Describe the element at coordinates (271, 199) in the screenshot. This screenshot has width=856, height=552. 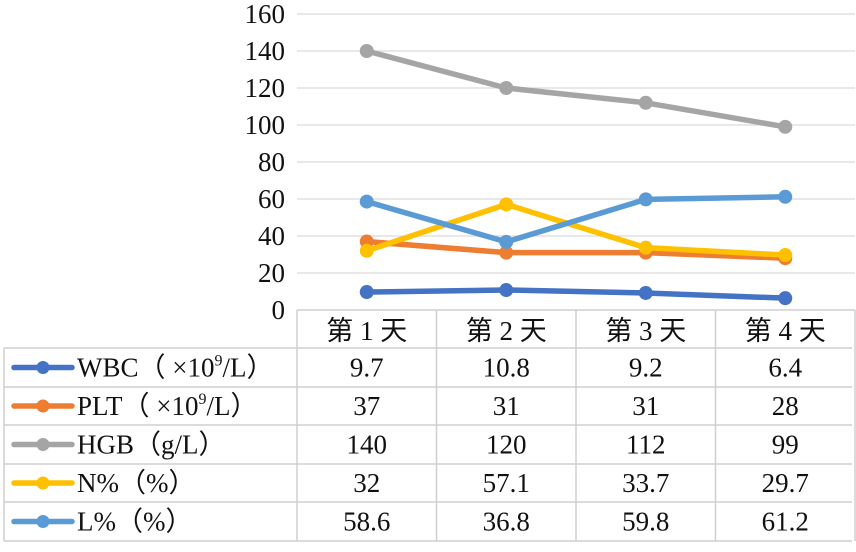
I see `y-tick-label: 60` at that location.